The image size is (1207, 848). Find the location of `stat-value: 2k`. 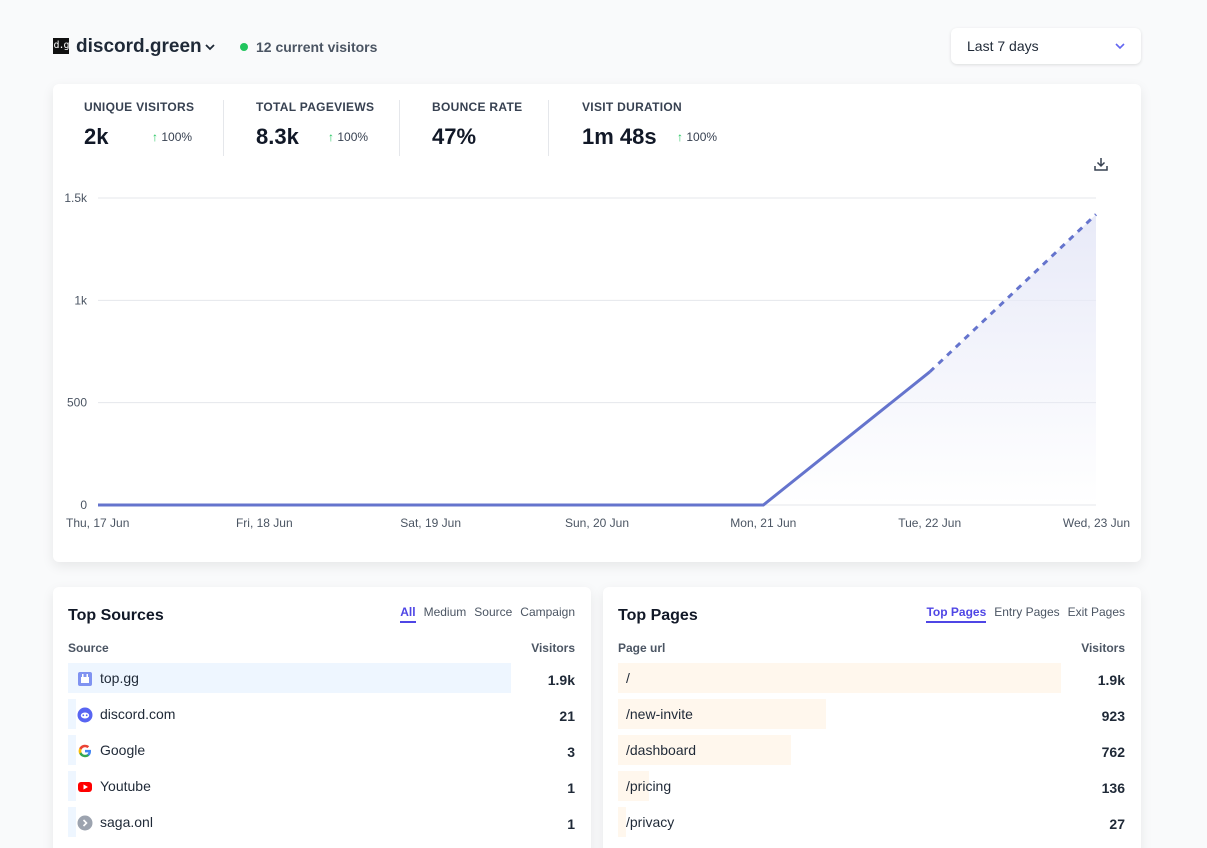

stat-value: 2k is located at coordinates (96, 136).